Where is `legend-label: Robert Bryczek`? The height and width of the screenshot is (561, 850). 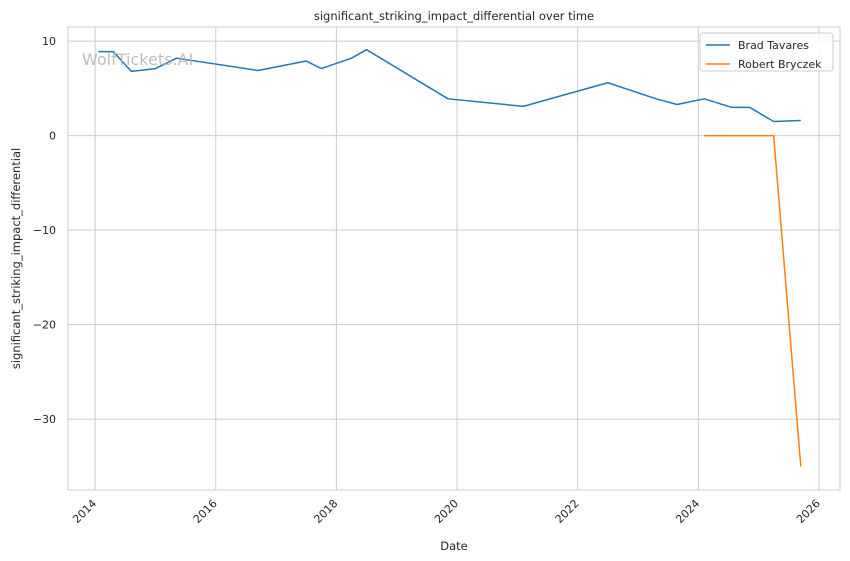 legend-label: Robert Bryczek is located at coordinates (780, 64).